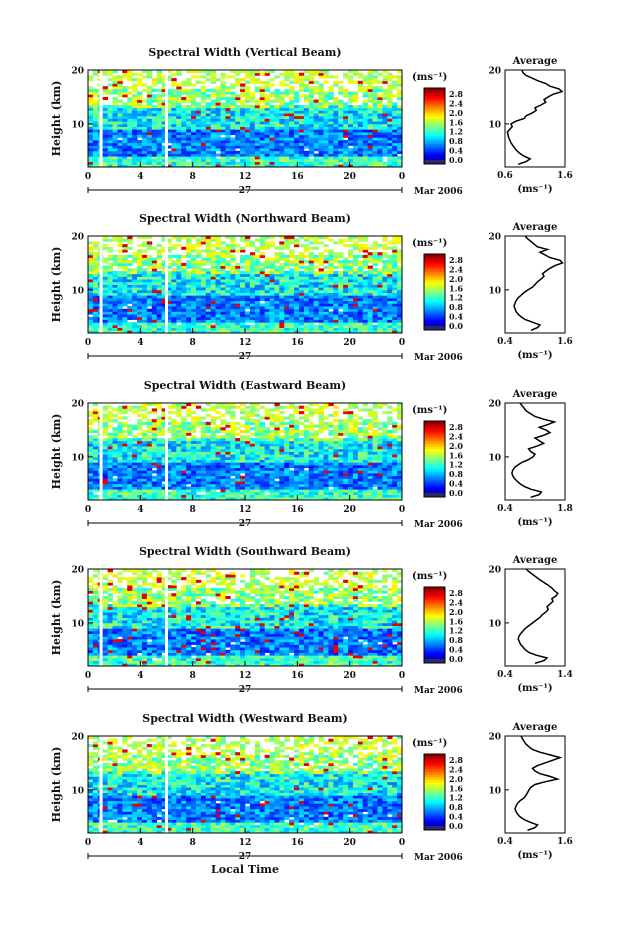 The image size is (622, 929). I want to click on average-title: Average, so click(535, 61).